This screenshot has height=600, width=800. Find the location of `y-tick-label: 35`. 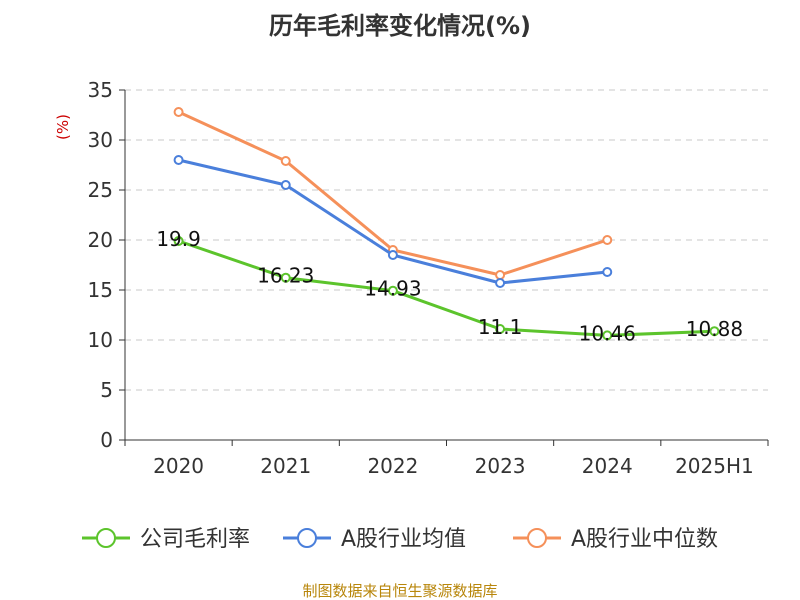

y-tick-label: 35 is located at coordinates (100, 90).